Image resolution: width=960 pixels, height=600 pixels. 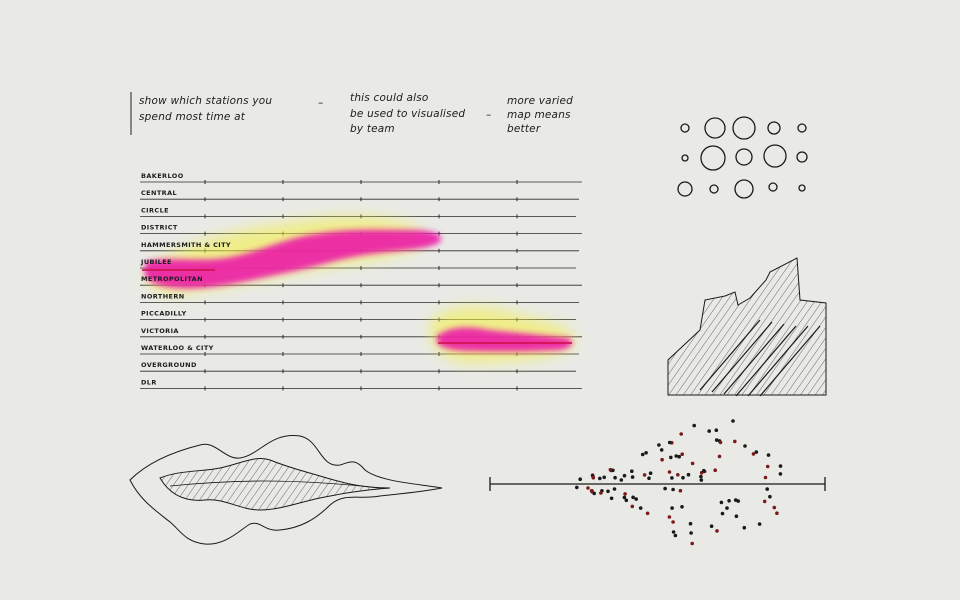 I want to click on stream-outer, so click(x=286, y=490).